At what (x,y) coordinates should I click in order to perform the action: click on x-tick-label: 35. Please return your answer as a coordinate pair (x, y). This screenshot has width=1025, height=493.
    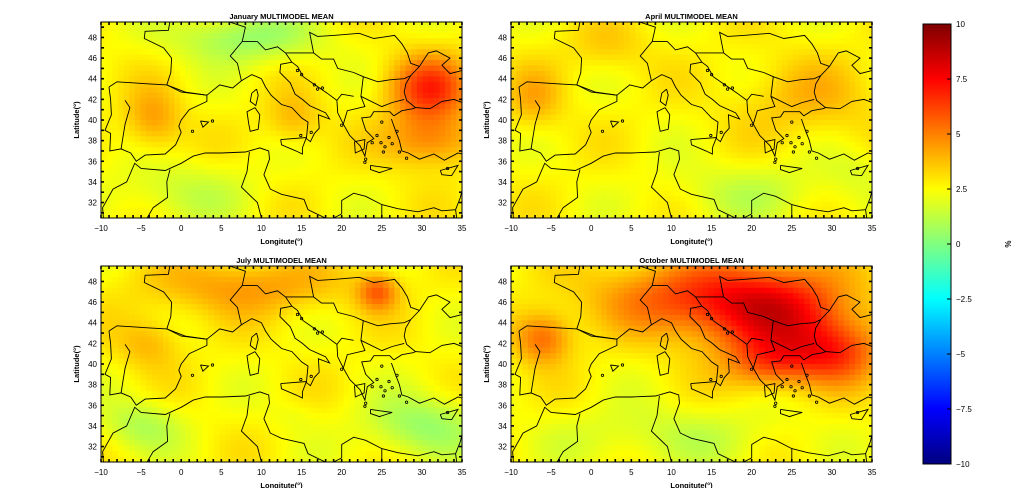
    Looking at the image, I should click on (462, 228).